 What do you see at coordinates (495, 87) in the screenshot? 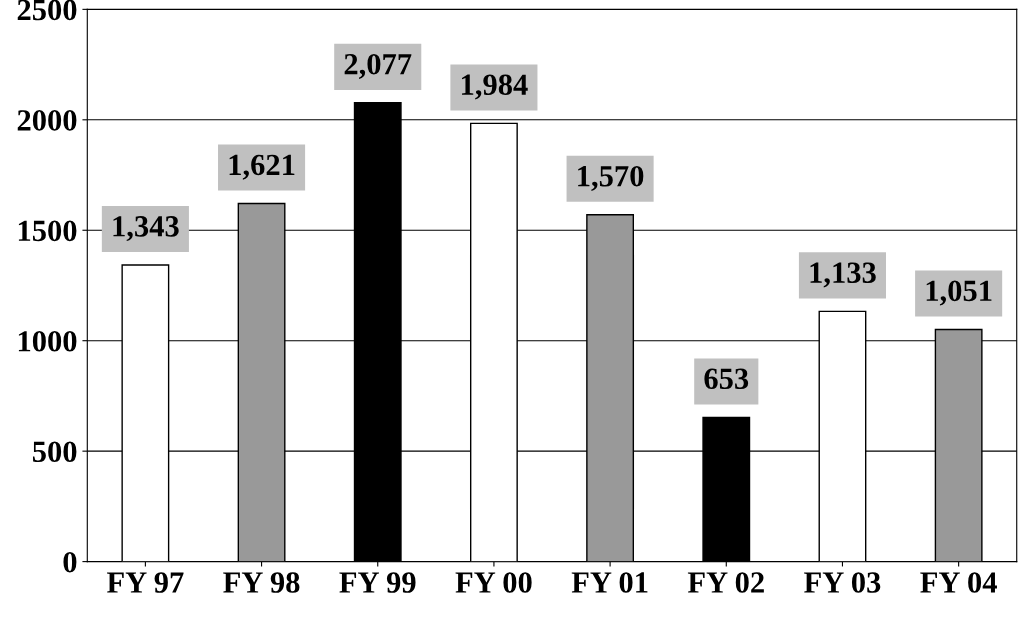
I see `data-label: 1,984` at bounding box center [495, 87].